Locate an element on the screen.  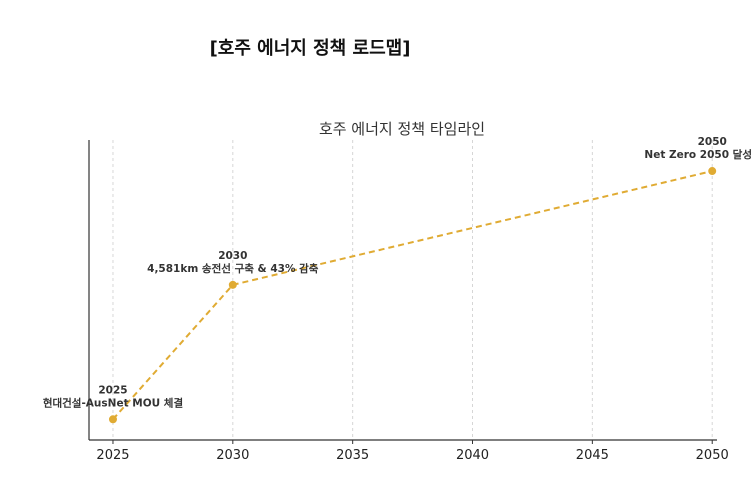
annotation-year-2025: 2025 is located at coordinates (112, 390).